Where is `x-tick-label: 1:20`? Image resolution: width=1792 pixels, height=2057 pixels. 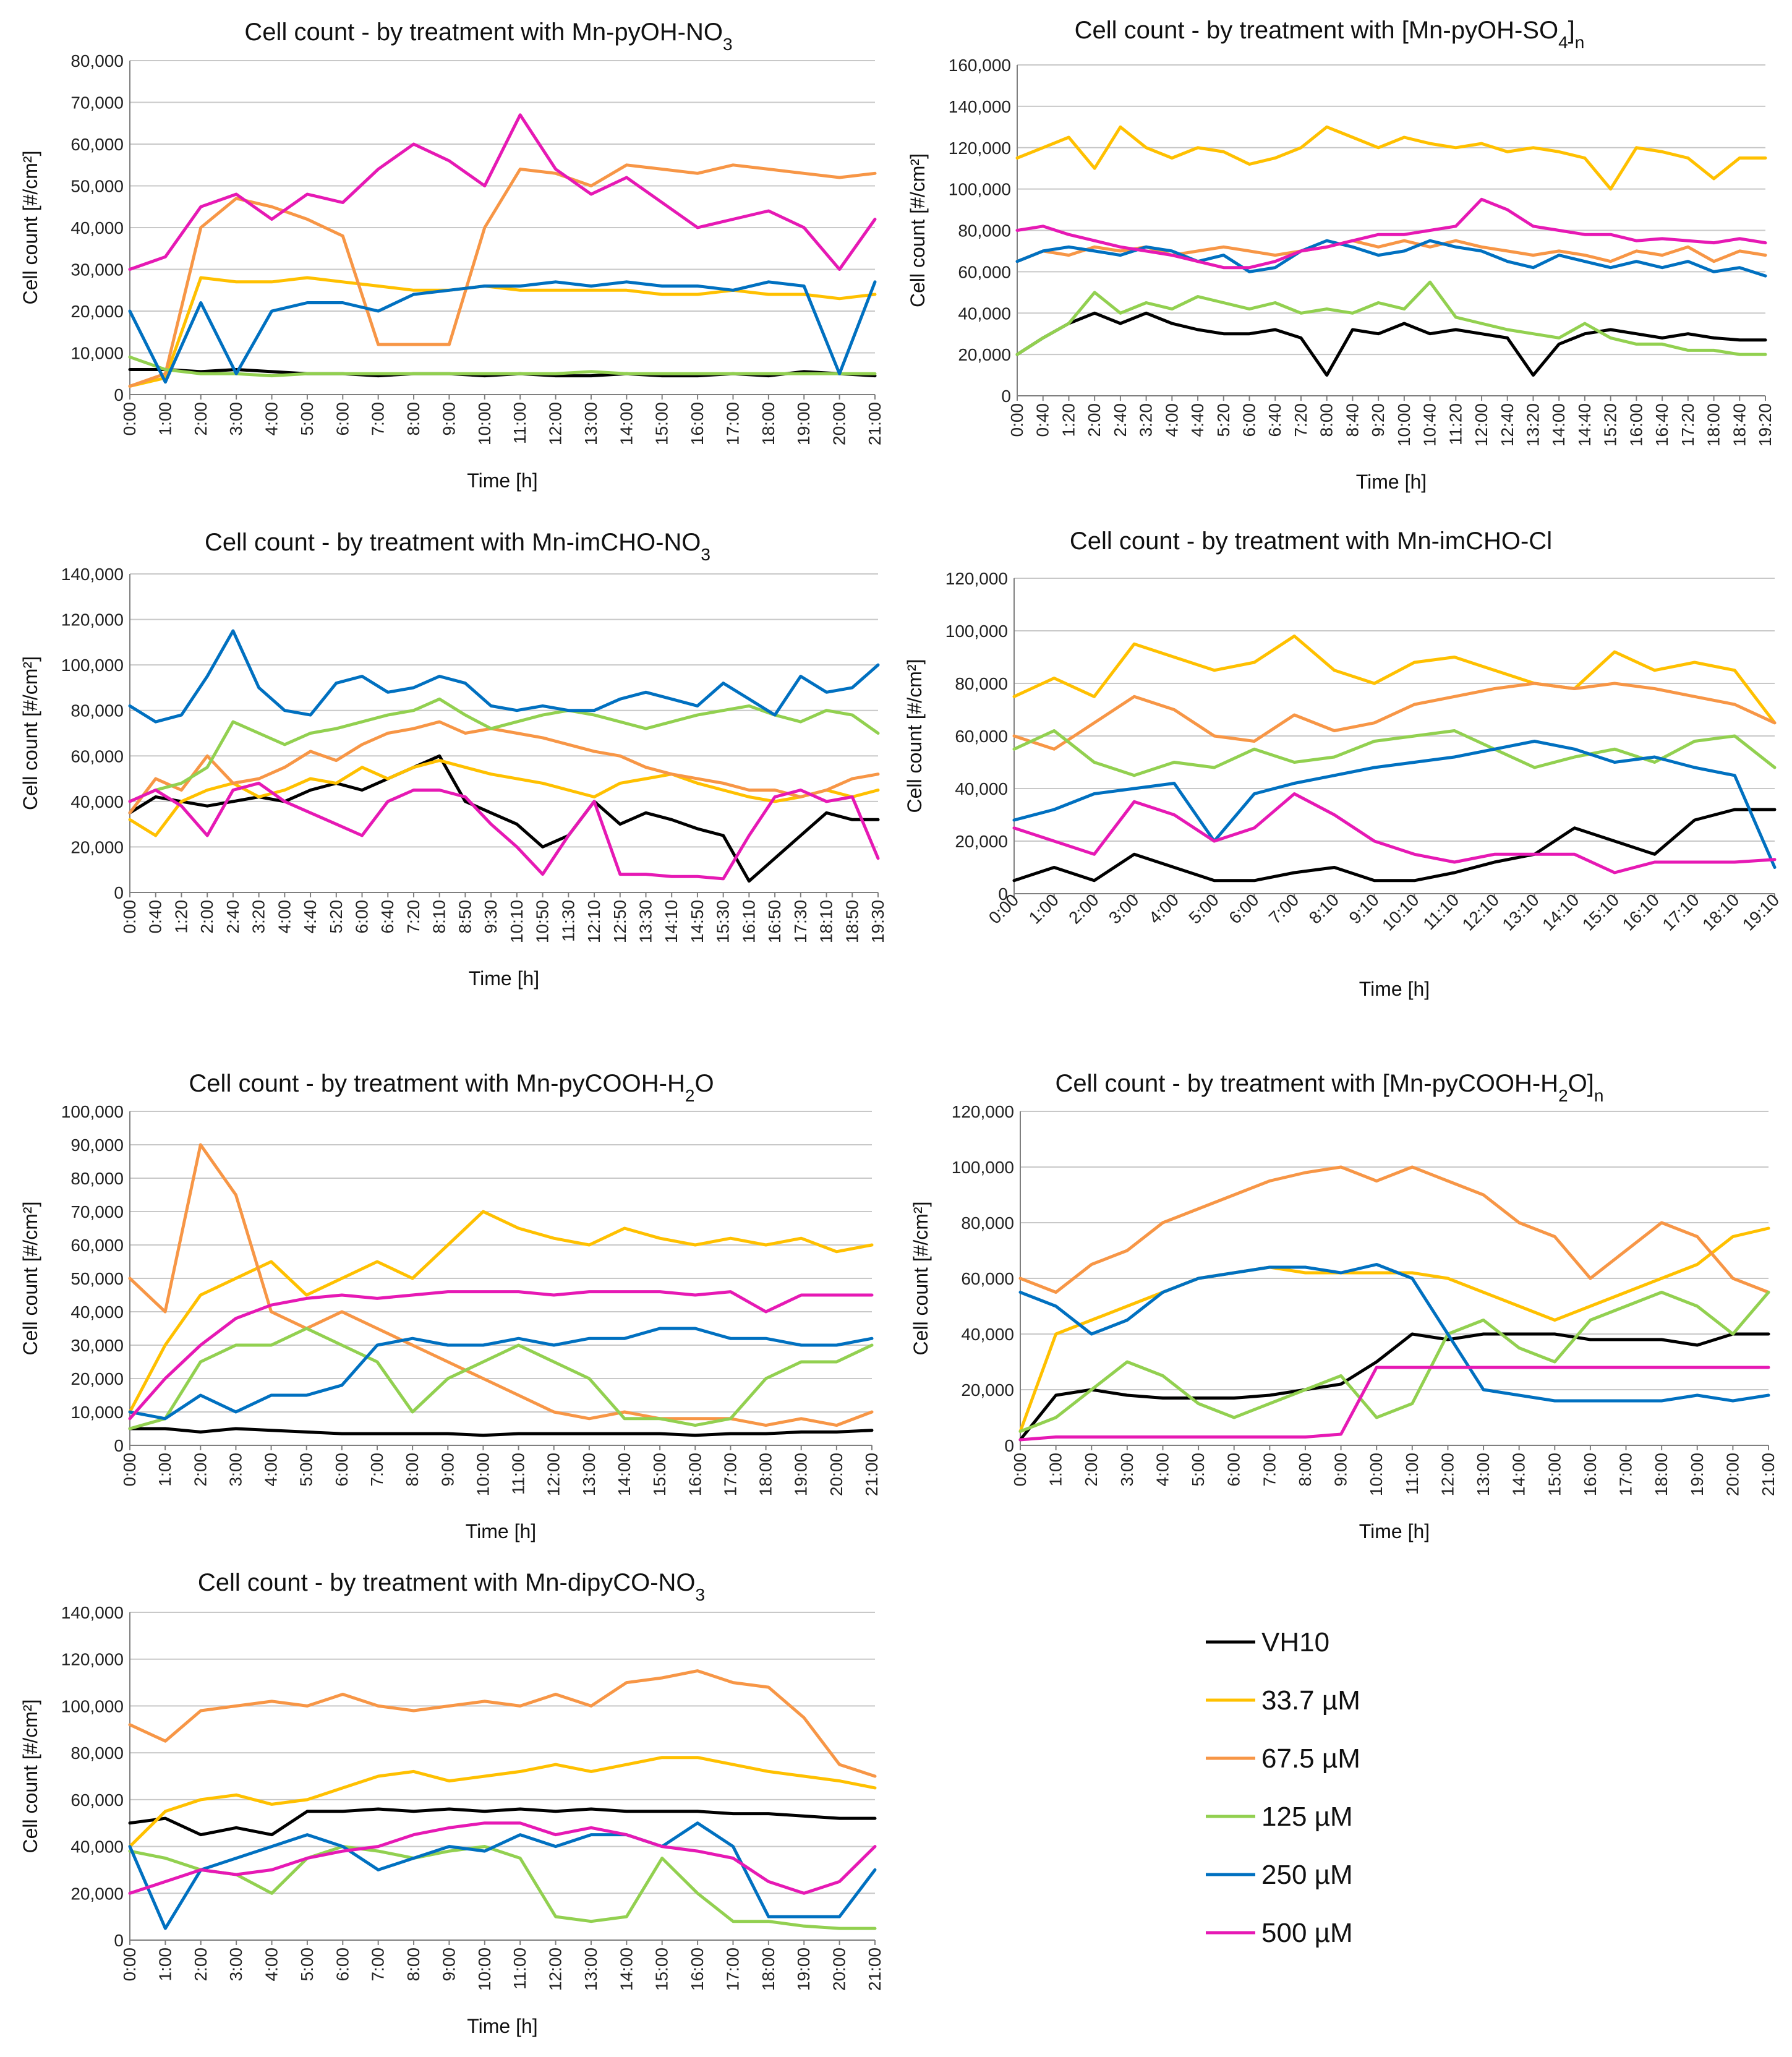
x-tick-label: 1:20 is located at coordinates (180, 917).